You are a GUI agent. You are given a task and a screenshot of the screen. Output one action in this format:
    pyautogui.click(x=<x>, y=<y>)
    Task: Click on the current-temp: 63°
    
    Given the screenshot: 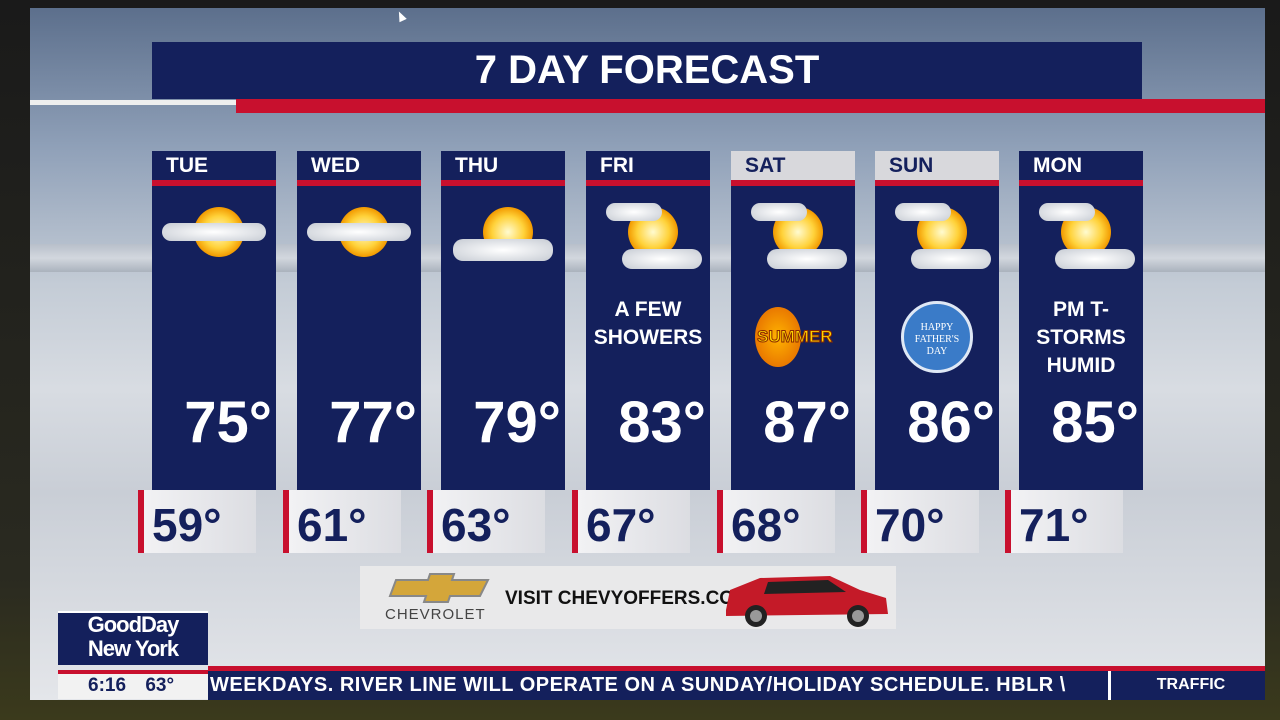 What is the action you would take?
    pyautogui.click(x=160, y=685)
    